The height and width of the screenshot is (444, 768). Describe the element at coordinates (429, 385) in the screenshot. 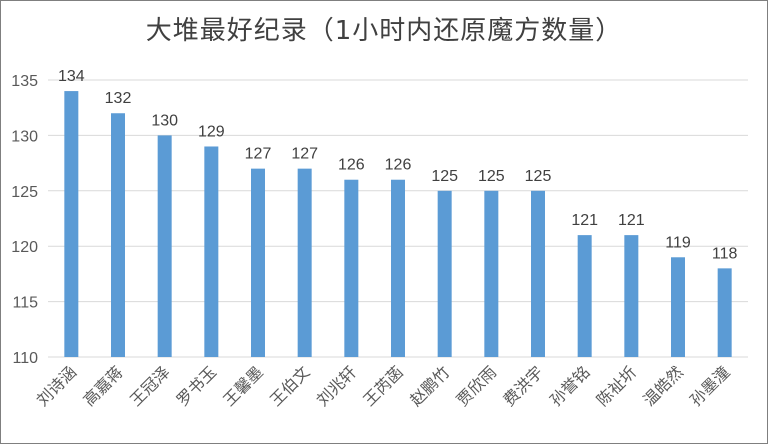

I see `x-tick-label: 赵鹏竹` at that location.